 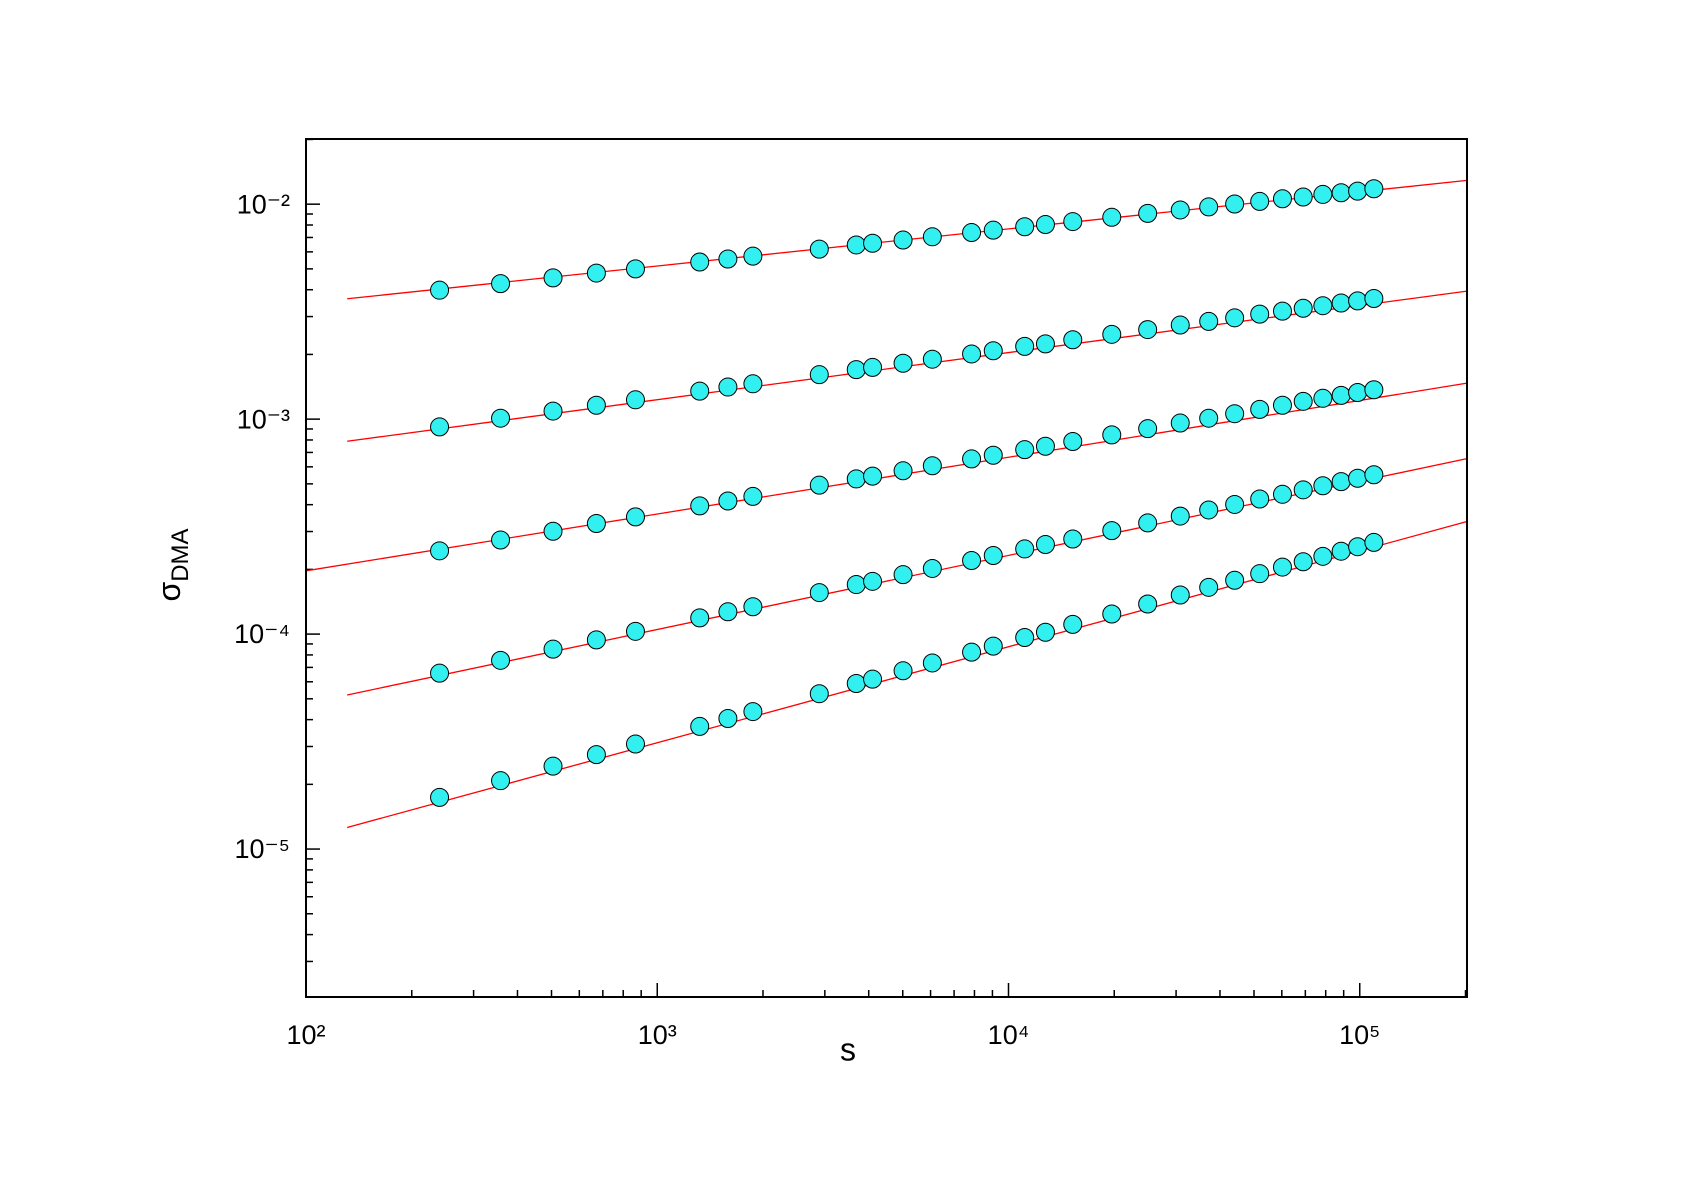 What do you see at coordinates (180, 554) in the screenshot?
I see `y-axis-subscript: DMA` at bounding box center [180, 554].